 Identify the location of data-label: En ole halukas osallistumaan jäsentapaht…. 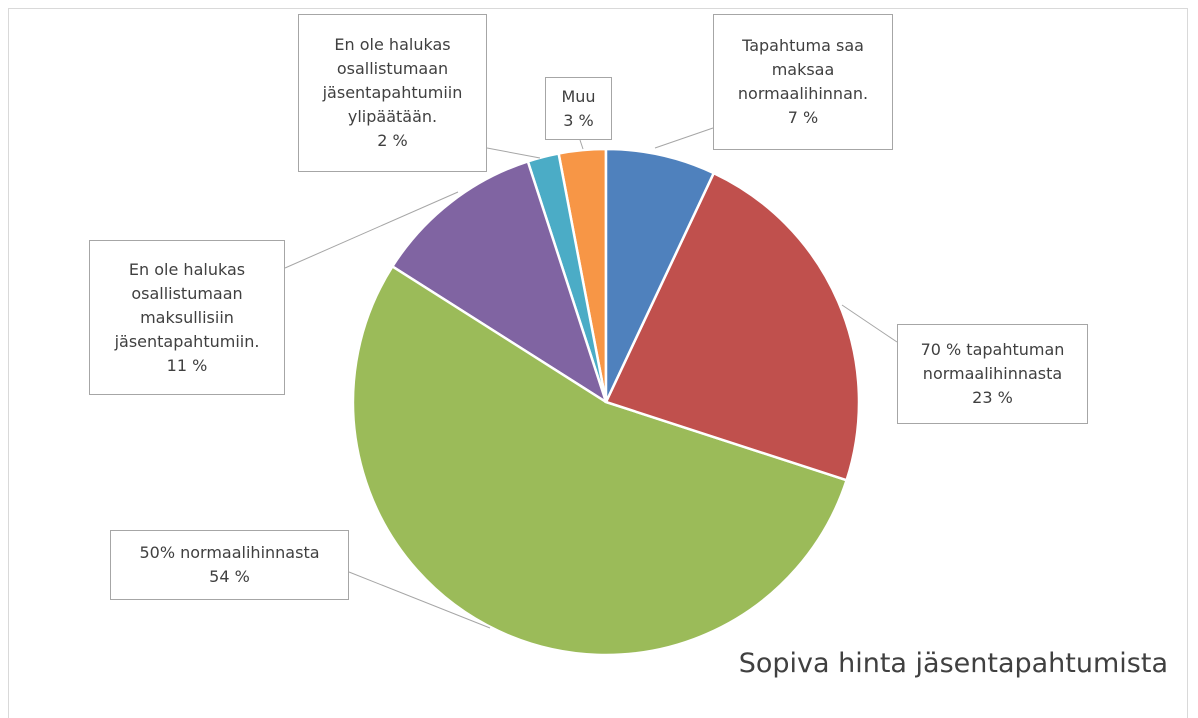
(392, 93).